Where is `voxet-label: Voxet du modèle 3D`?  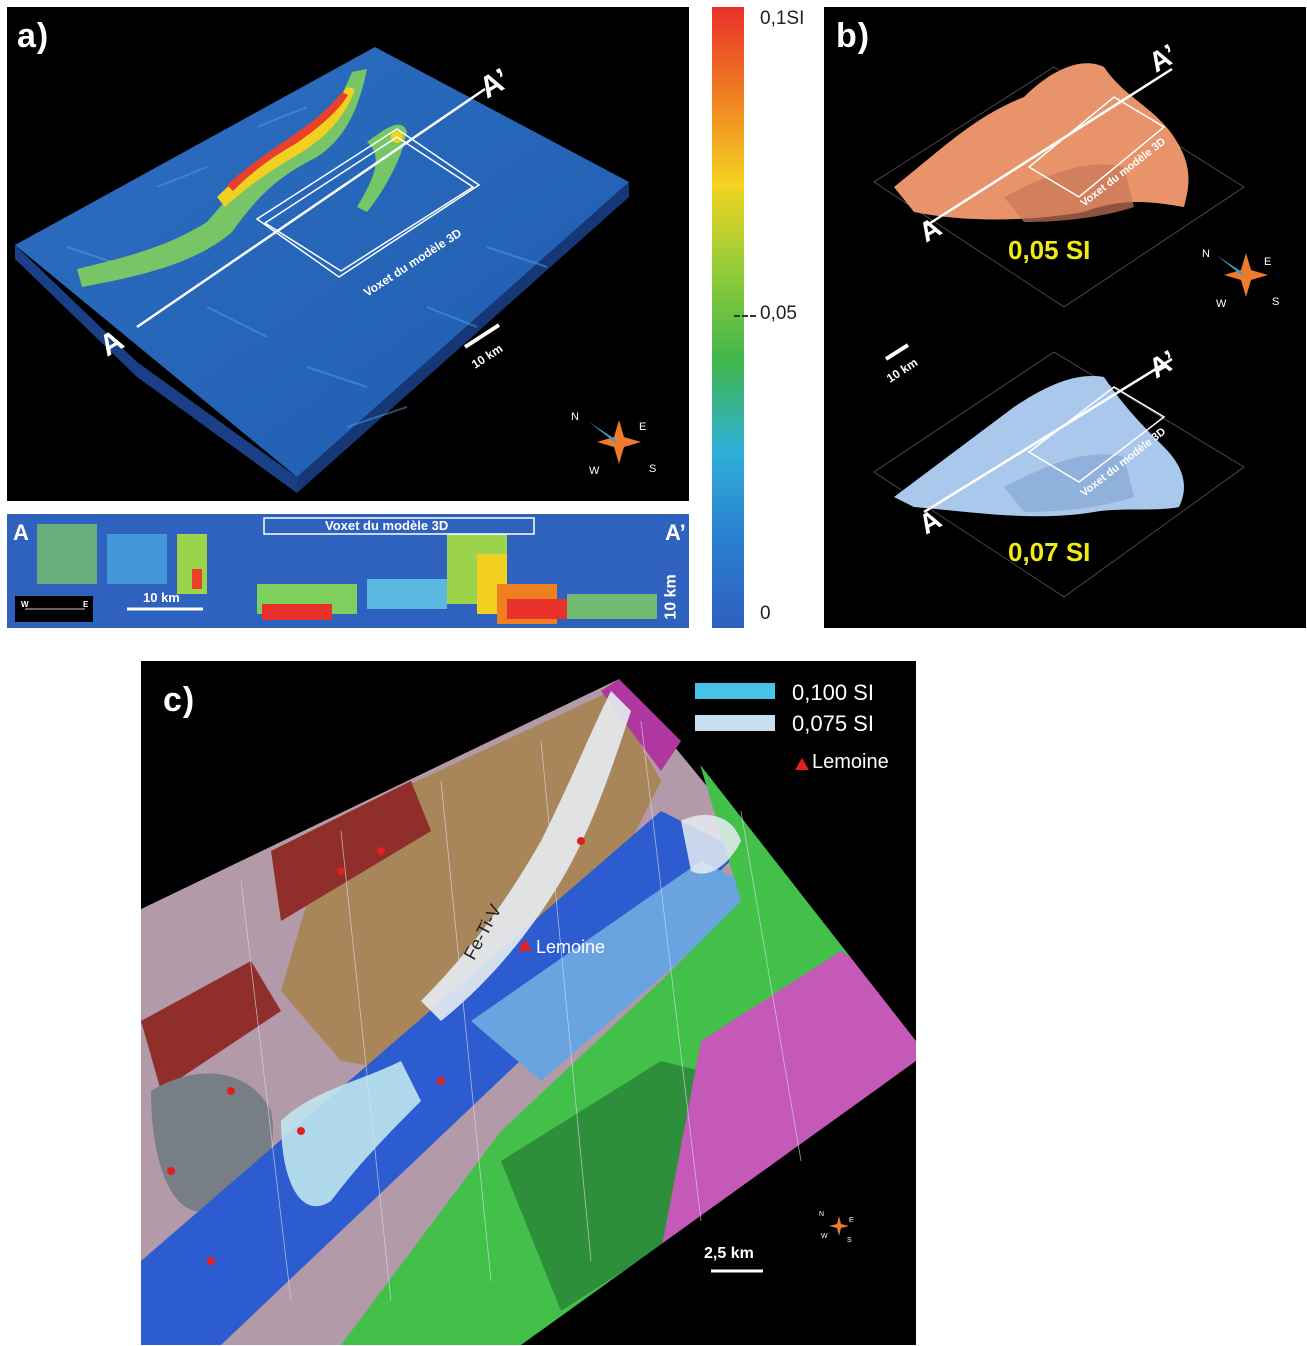
voxet-label: Voxet du modèle 3D is located at coordinates (387, 525).